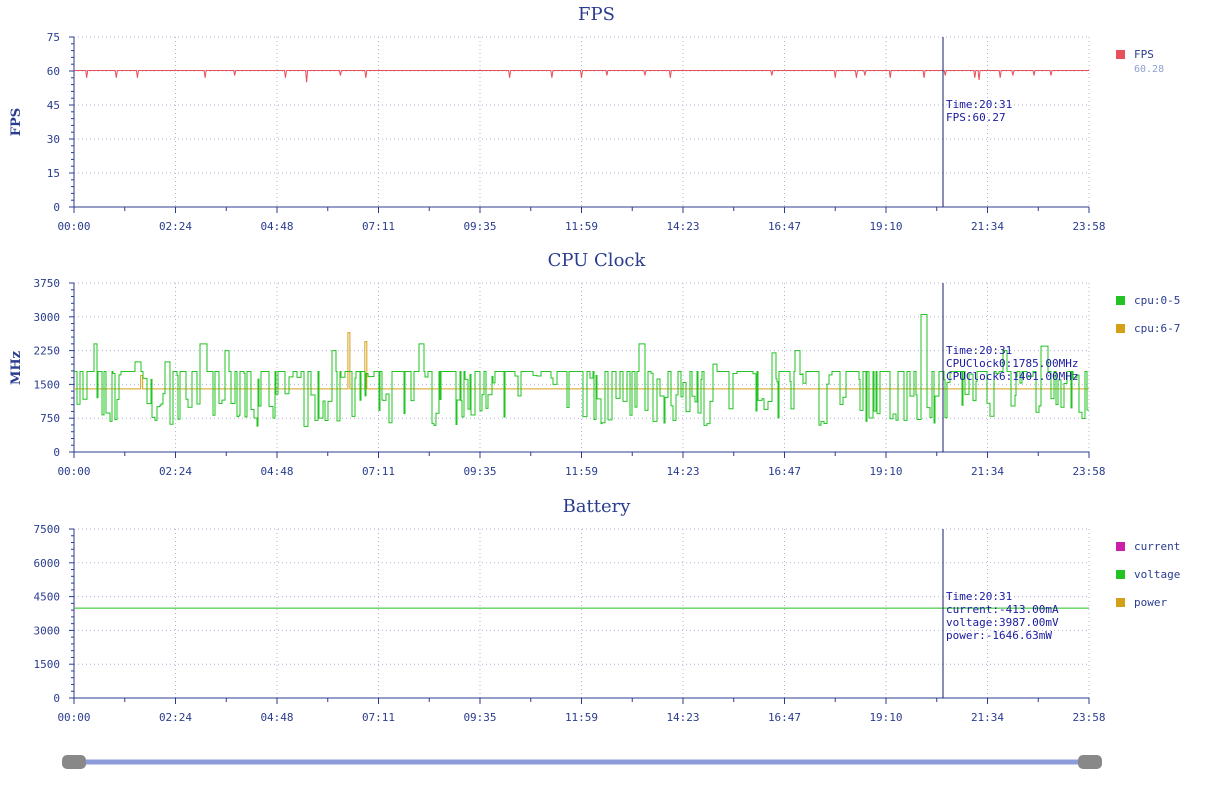  What do you see at coordinates (1157, 300) in the screenshot?
I see `legend-entry-cpu-0-5: cpu:0-5` at bounding box center [1157, 300].